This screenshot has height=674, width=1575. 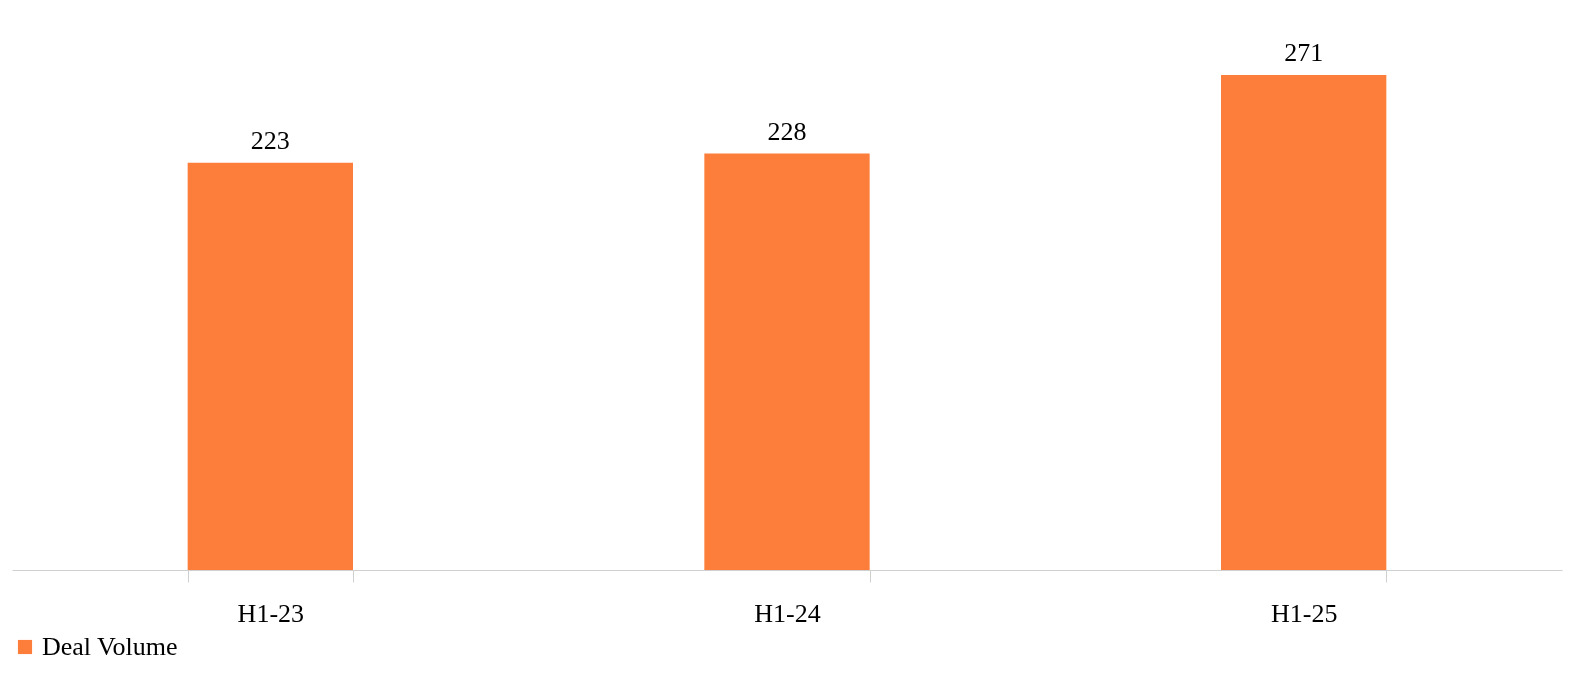 What do you see at coordinates (270, 140) in the screenshot?
I see `data-label: 223` at bounding box center [270, 140].